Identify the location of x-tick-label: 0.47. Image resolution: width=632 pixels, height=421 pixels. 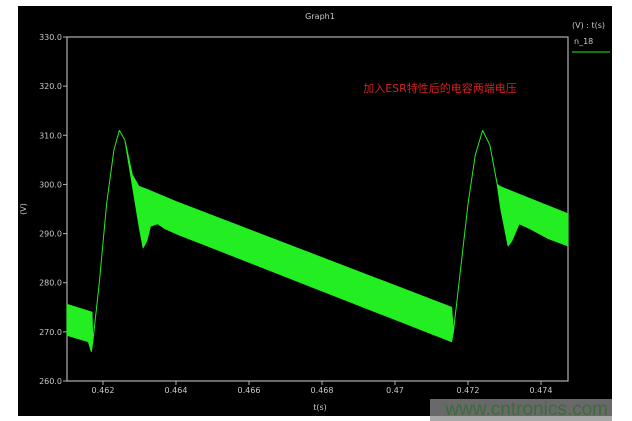
(395, 390).